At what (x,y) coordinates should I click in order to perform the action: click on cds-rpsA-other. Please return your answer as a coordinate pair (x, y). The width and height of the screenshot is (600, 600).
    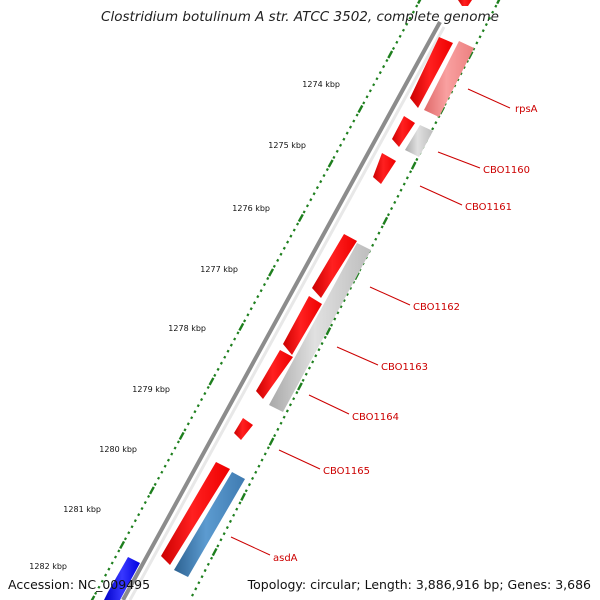
    Looking at the image, I should click on (449, 79).